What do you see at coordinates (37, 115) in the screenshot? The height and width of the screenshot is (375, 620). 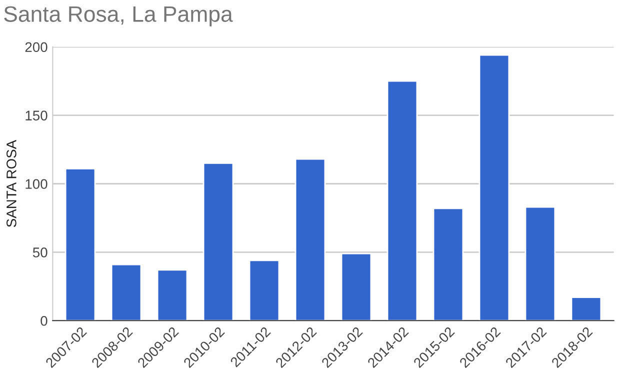 I see `y-tick-label: 150` at bounding box center [37, 115].